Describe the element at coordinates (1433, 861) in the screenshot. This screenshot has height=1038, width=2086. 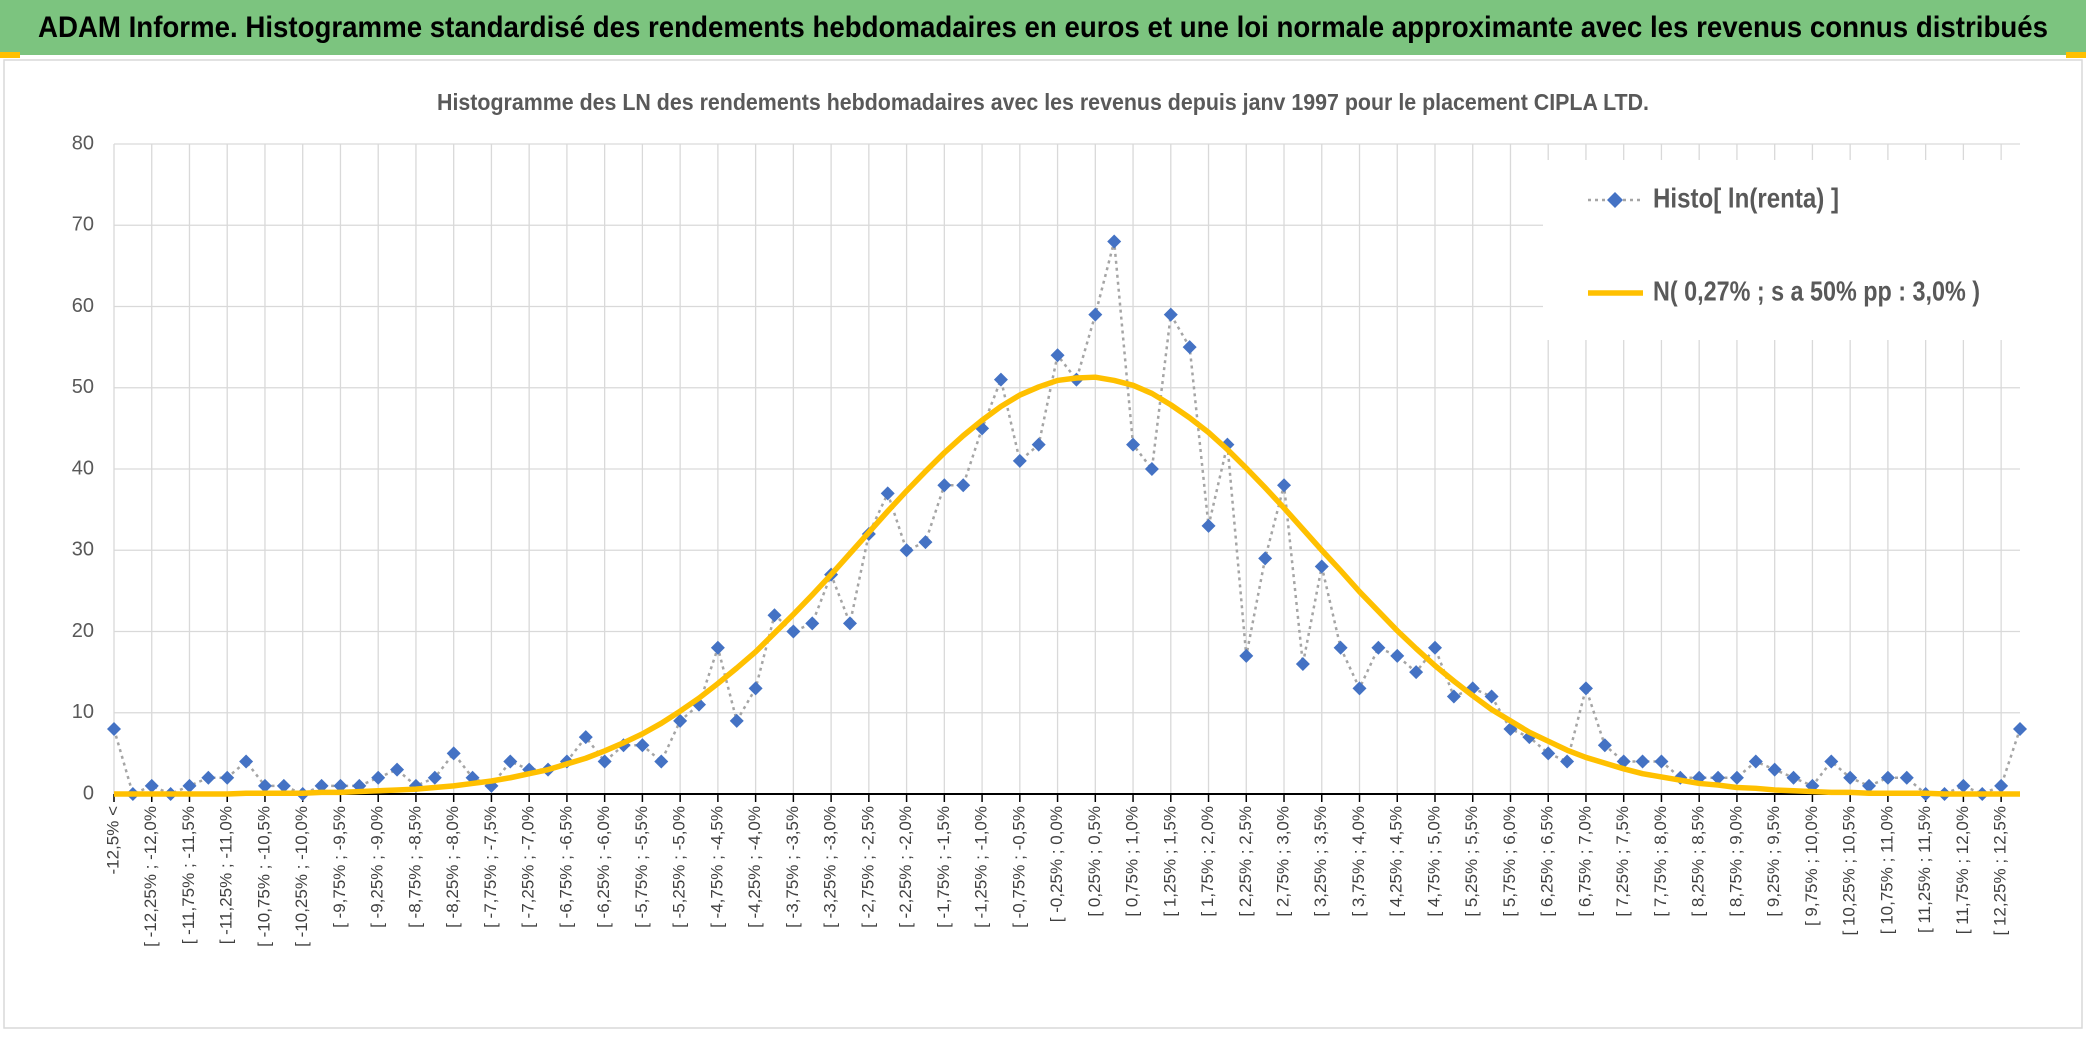
I see `x-tick-label: [ 4,75% ; 5,0%` at that location.